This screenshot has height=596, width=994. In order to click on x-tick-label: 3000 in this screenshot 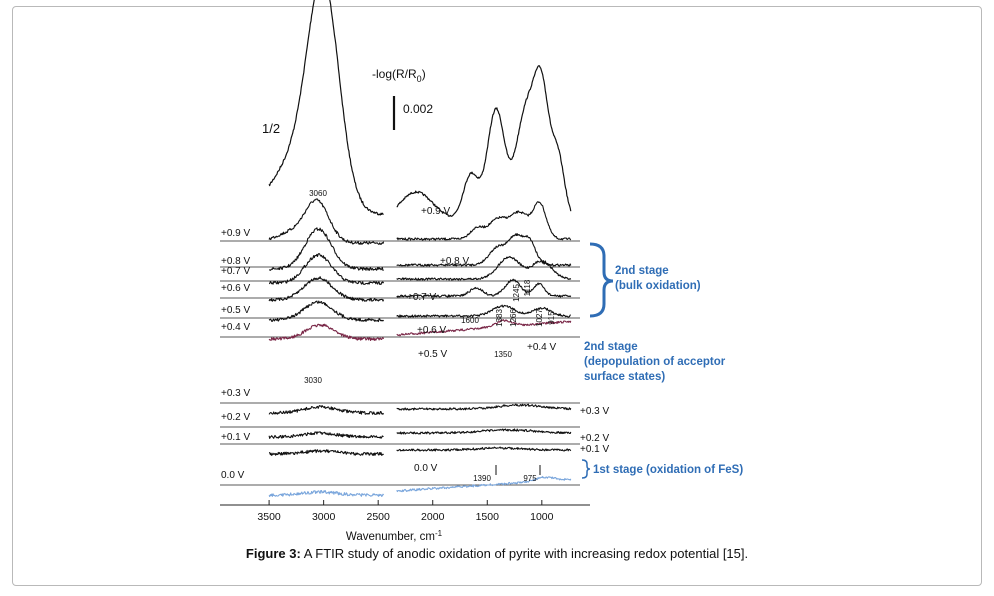, I will do `click(324, 517)`.